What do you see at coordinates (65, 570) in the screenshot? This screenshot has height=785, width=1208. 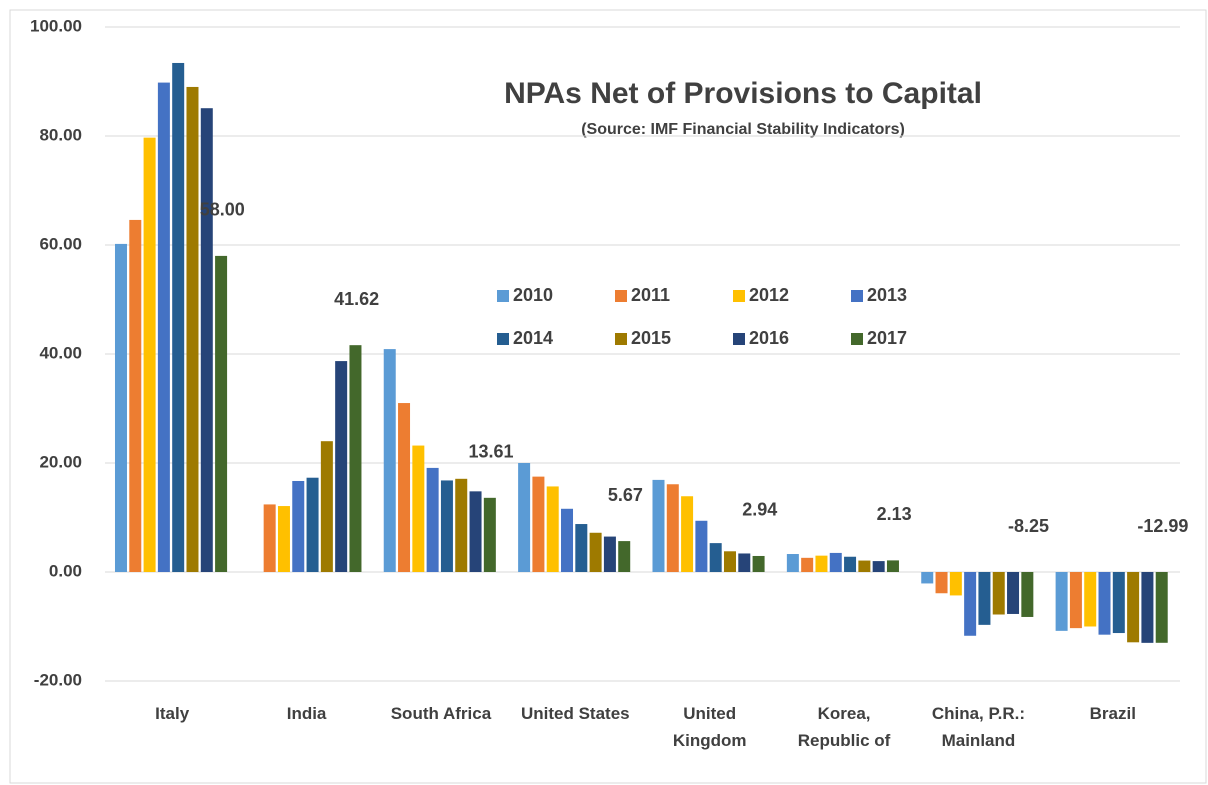 I see `y-tick-label: 0.00` at bounding box center [65, 570].